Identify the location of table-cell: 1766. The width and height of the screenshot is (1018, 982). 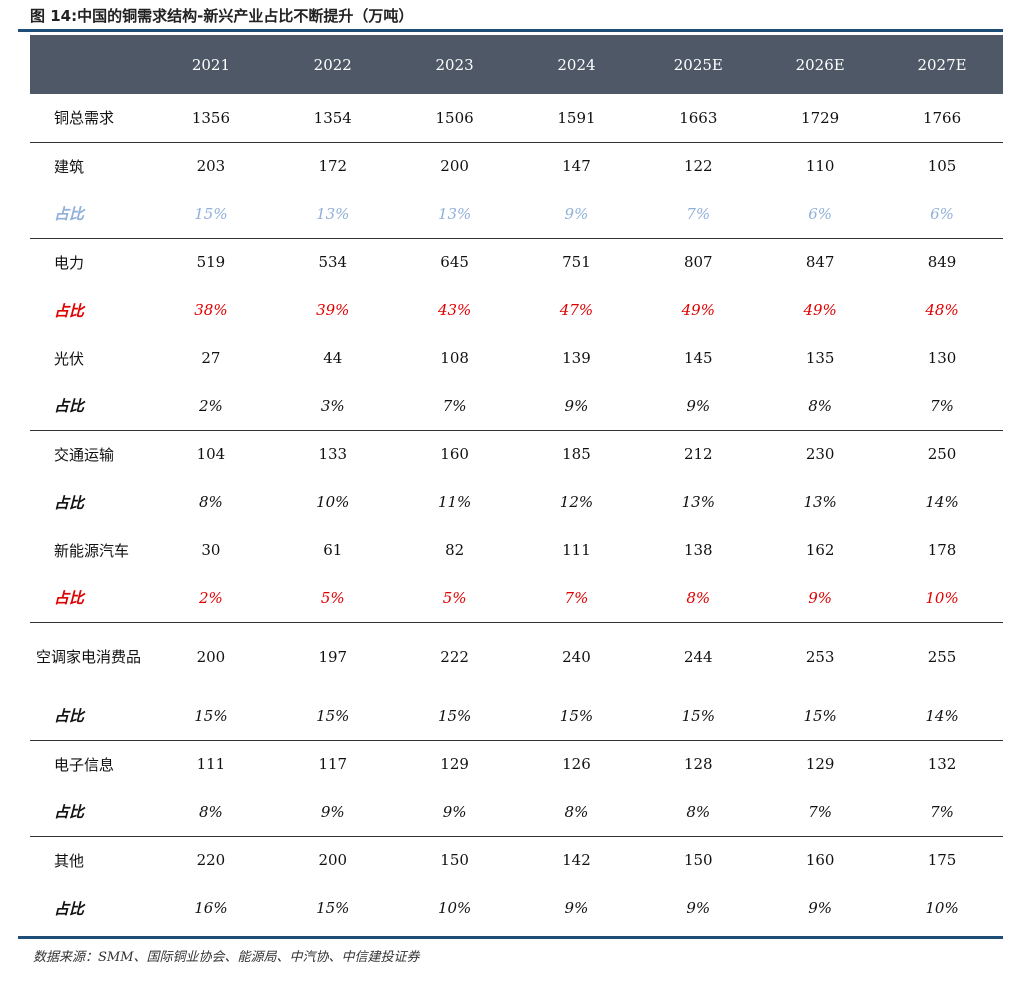
(942, 118).